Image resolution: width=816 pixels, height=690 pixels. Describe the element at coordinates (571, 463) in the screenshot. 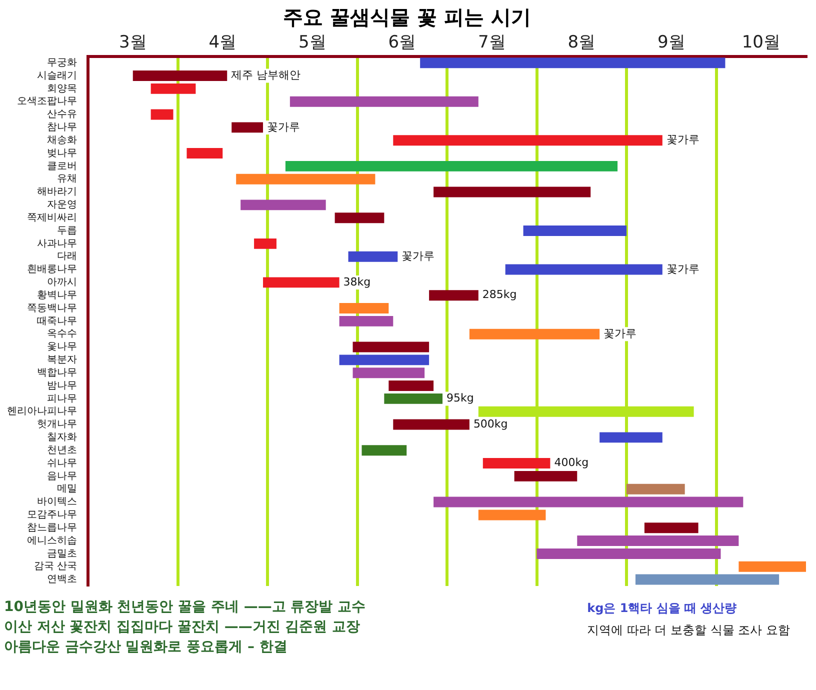

I see `annotation: 400kg` at that location.